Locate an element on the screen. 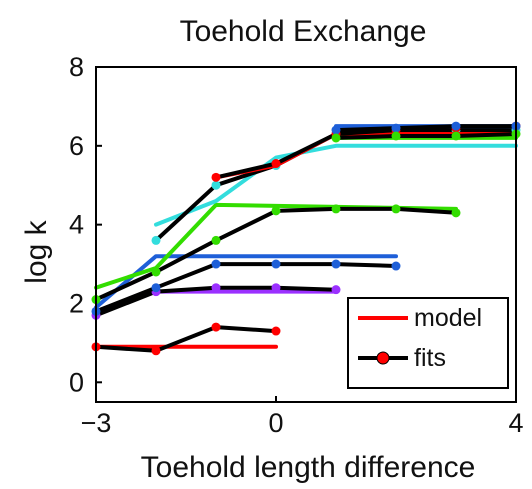 Image resolution: width=532 pixels, height=489 pixels. x-tick-label: −3 is located at coordinates (96, 423).